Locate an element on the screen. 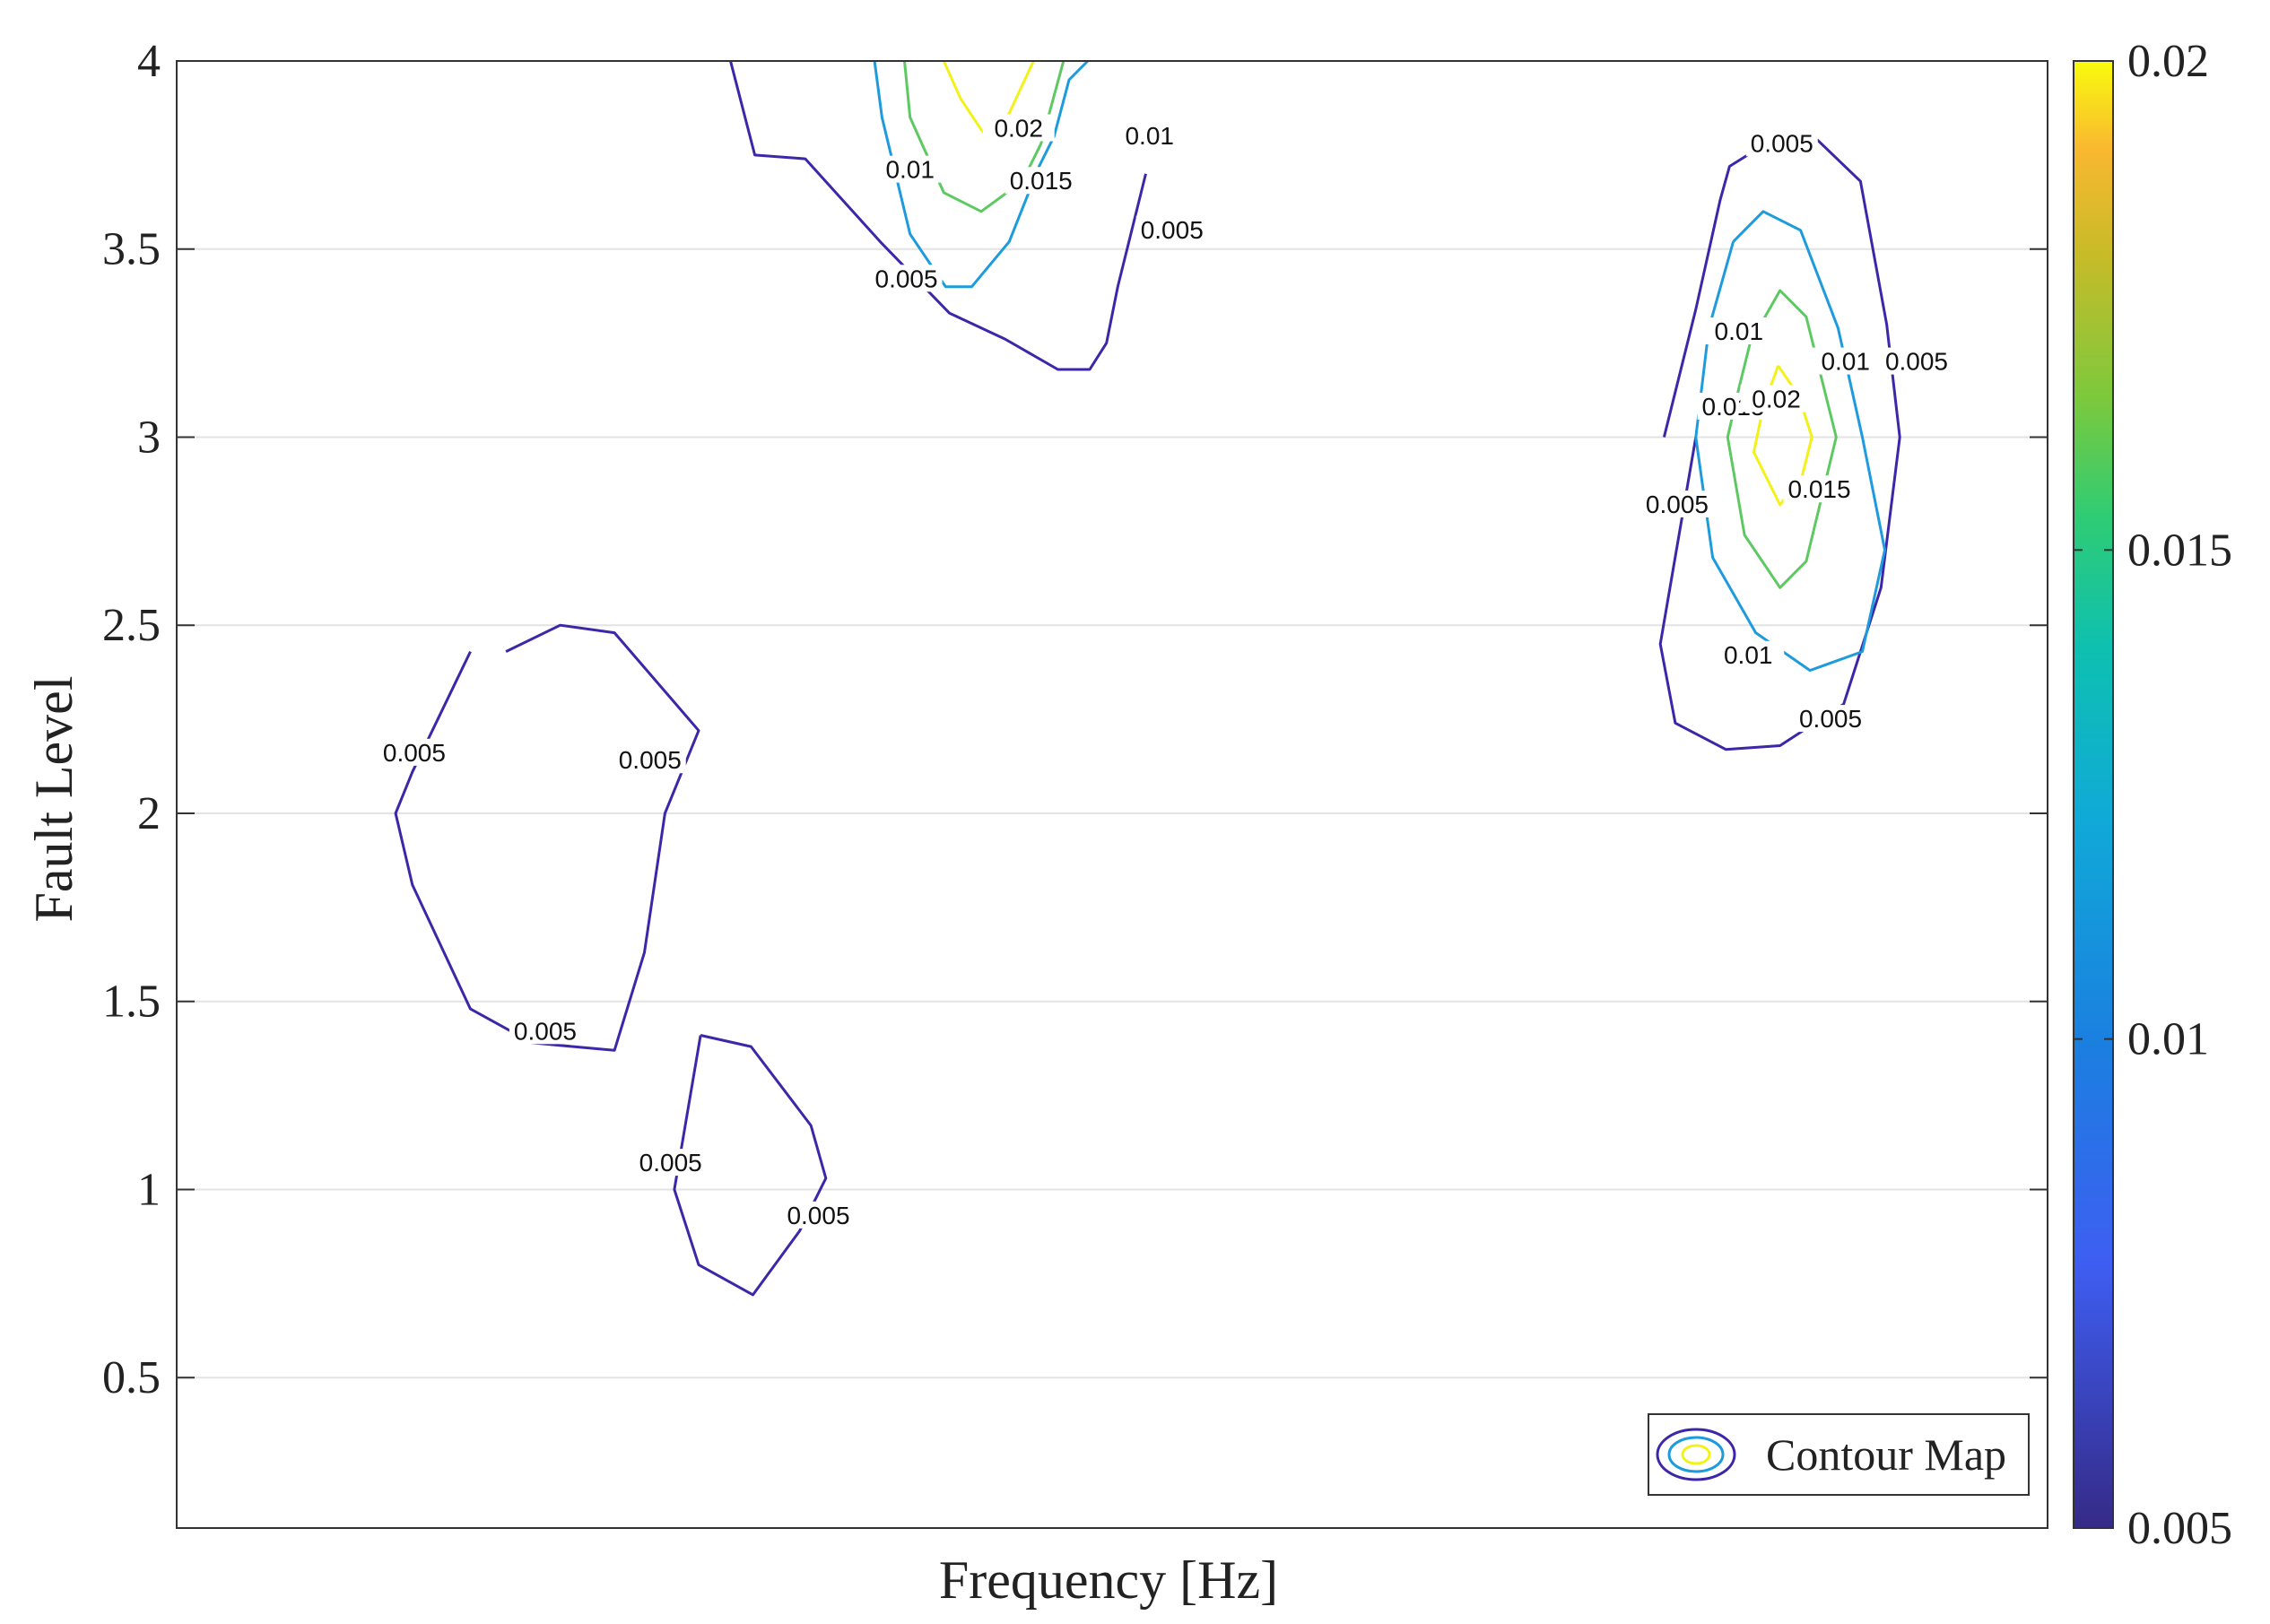 This screenshot has height=1624, width=2270. y-axis-title: Fault Level is located at coordinates (53, 799).